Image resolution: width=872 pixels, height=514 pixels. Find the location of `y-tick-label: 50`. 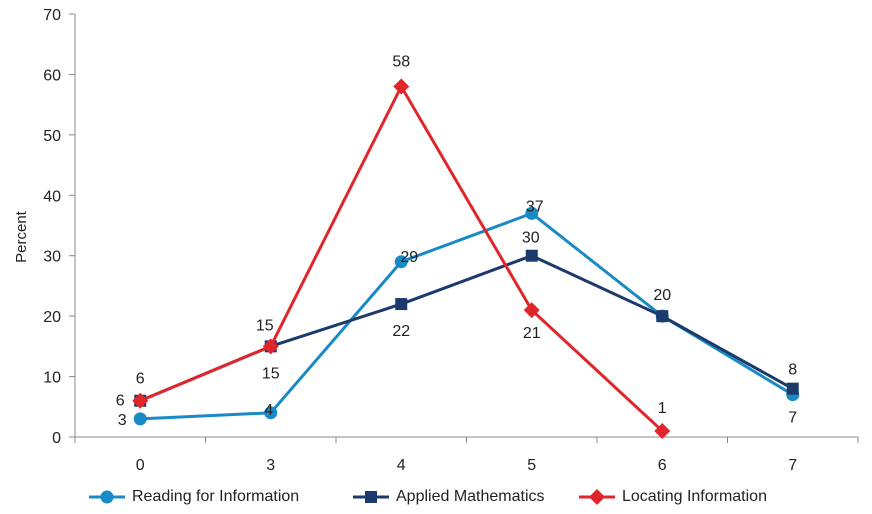

y-tick-label: 50 is located at coordinates (52, 136).